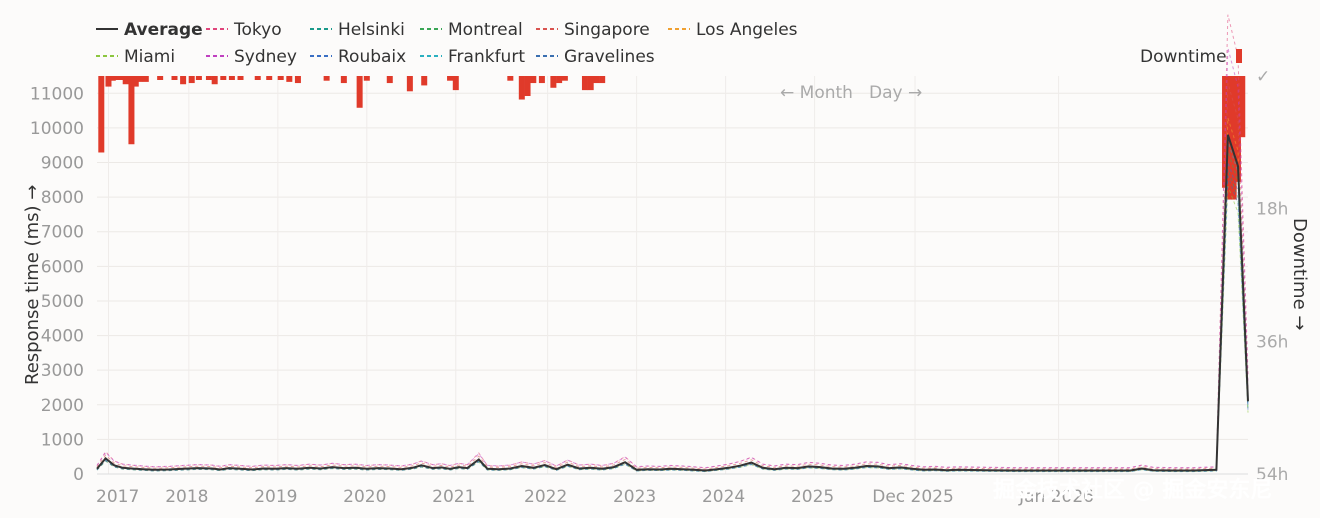 Image resolution: width=1320 pixels, height=518 pixels. I want to click on right-axis-title: Downtime →, so click(1299, 274).